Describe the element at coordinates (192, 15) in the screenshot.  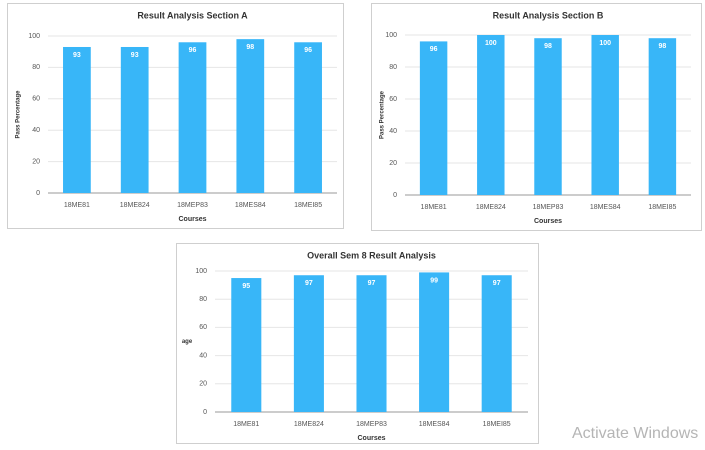
I see `chart-title: Result Analysis Section A` at that location.